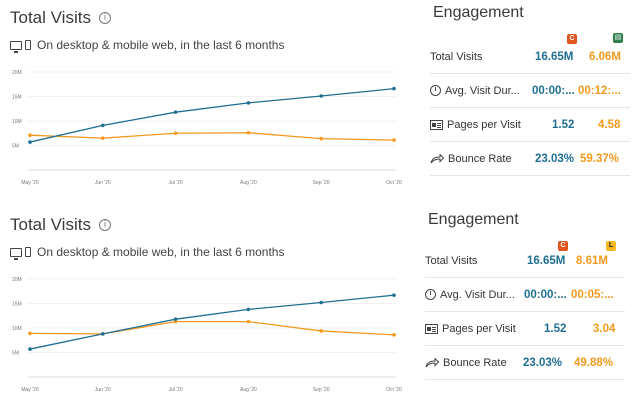 The width and height of the screenshot is (640, 400). I want to click on row-pages-per-visit: Pages per Visit 1.52 3.04, so click(525, 329).